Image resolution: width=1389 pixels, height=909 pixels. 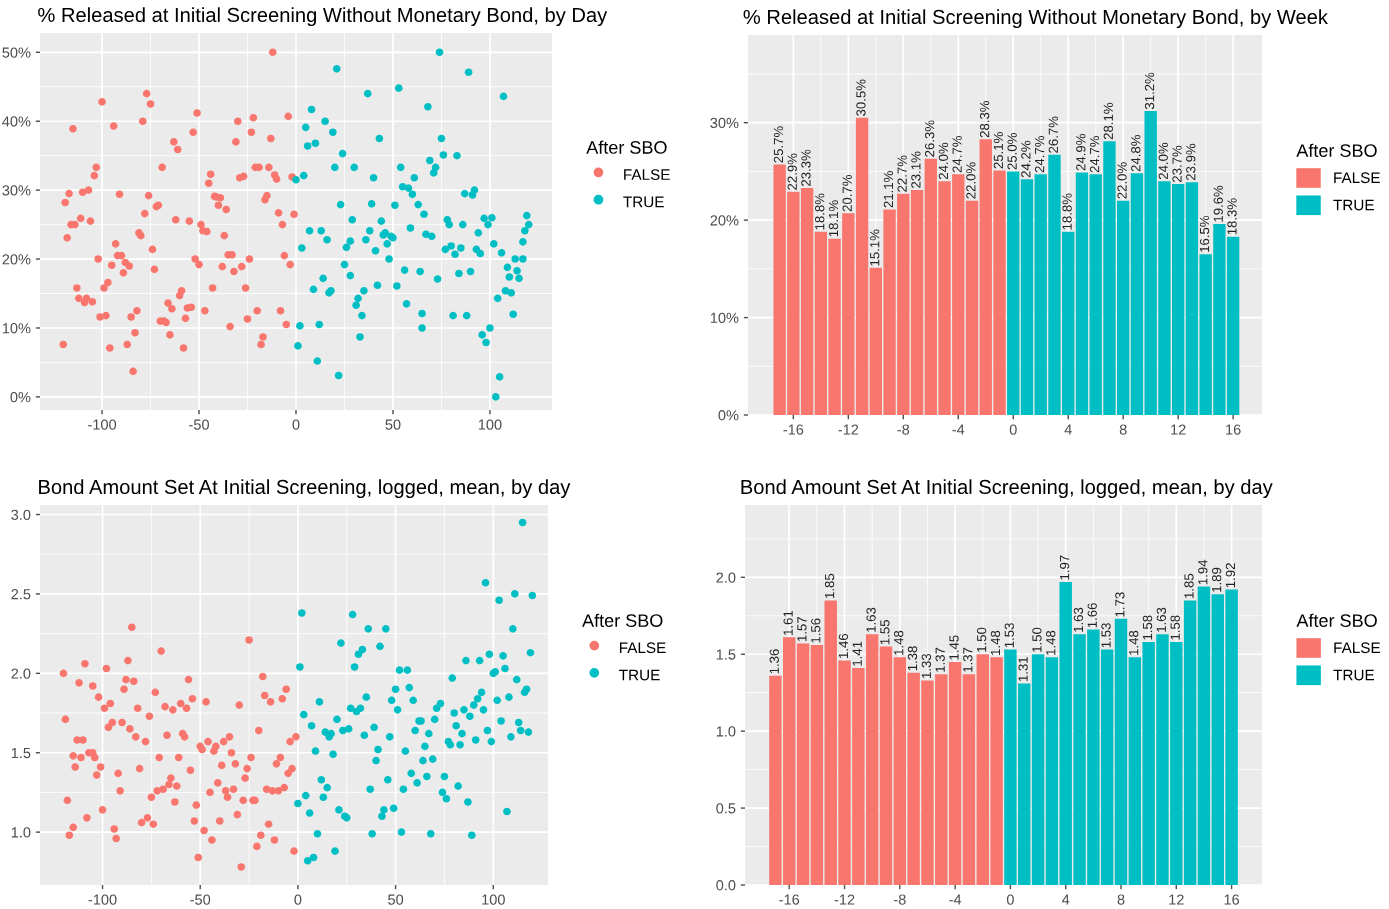 What do you see at coordinates (916, 169) in the screenshot?
I see `data-label: 23.1%` at bounding box center [916, 169].